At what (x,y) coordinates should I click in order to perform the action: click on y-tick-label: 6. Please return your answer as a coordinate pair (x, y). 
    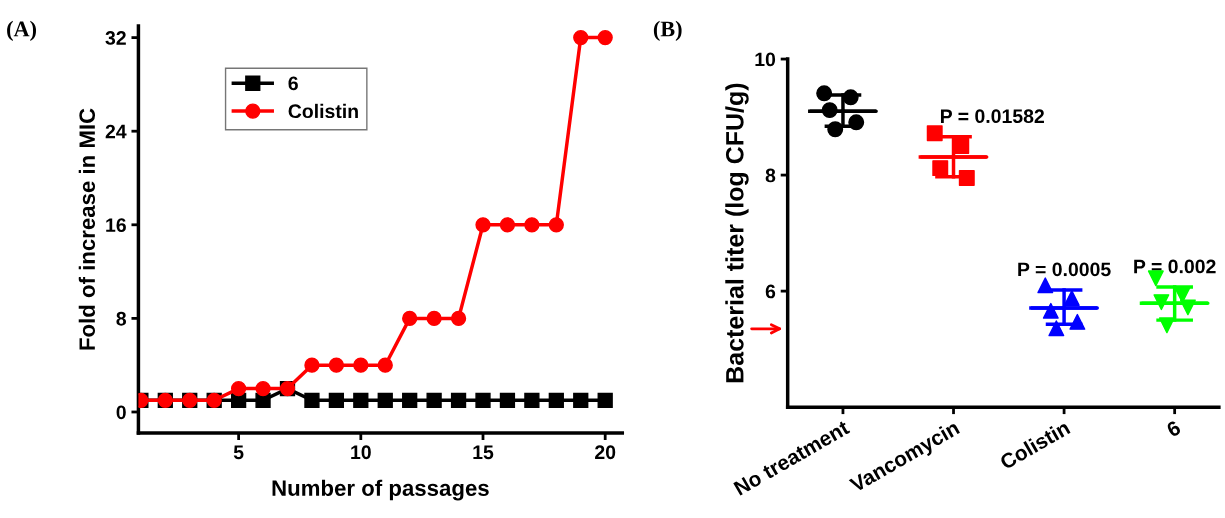
    Looking at the image, I should click on (770, 291).